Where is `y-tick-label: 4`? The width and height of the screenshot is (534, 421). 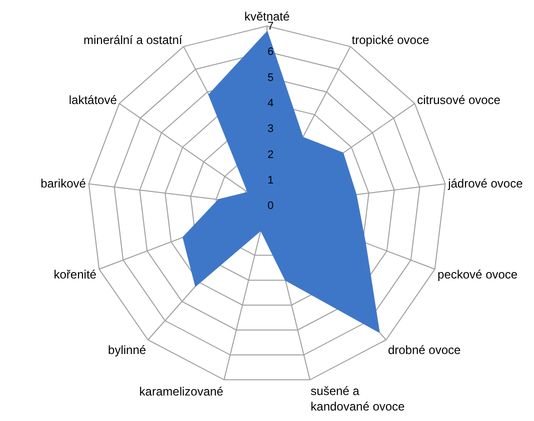
y-tick-label: 4 is located at coordinates (271, 104).